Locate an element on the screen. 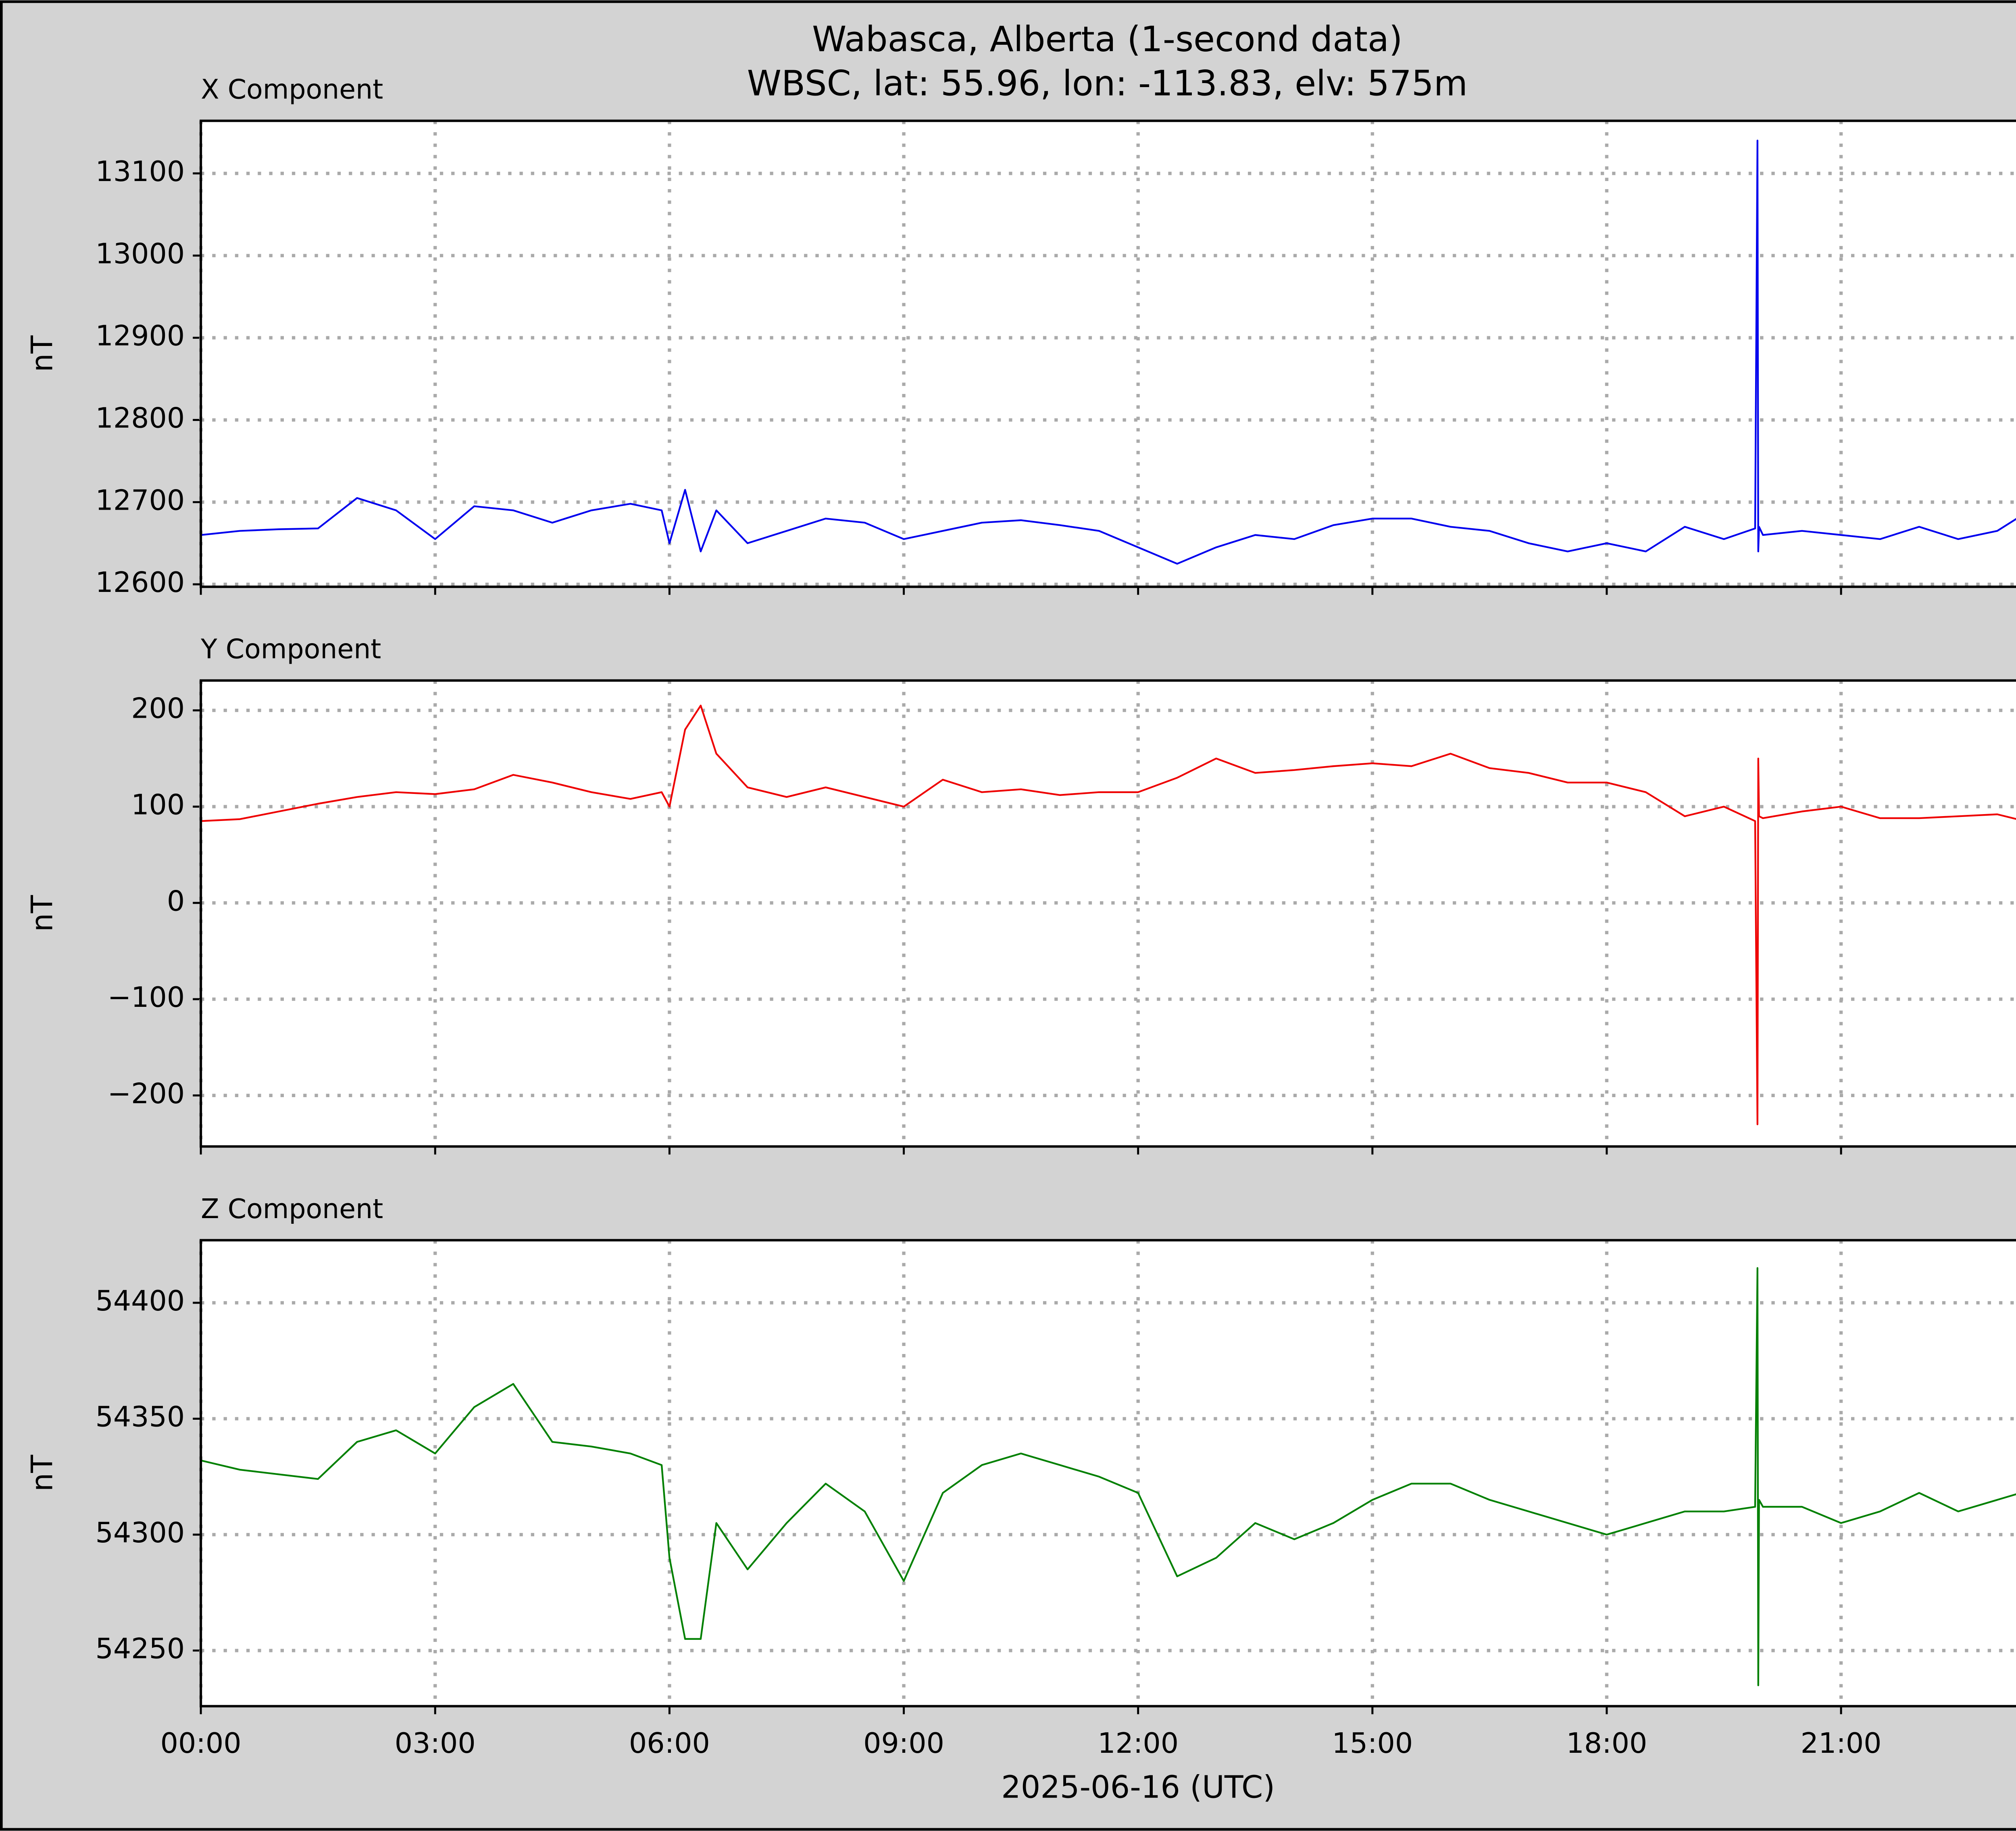 The image size is (2016, 1831). y-tick-label: 54300 is located at coordinates (140, 1532).